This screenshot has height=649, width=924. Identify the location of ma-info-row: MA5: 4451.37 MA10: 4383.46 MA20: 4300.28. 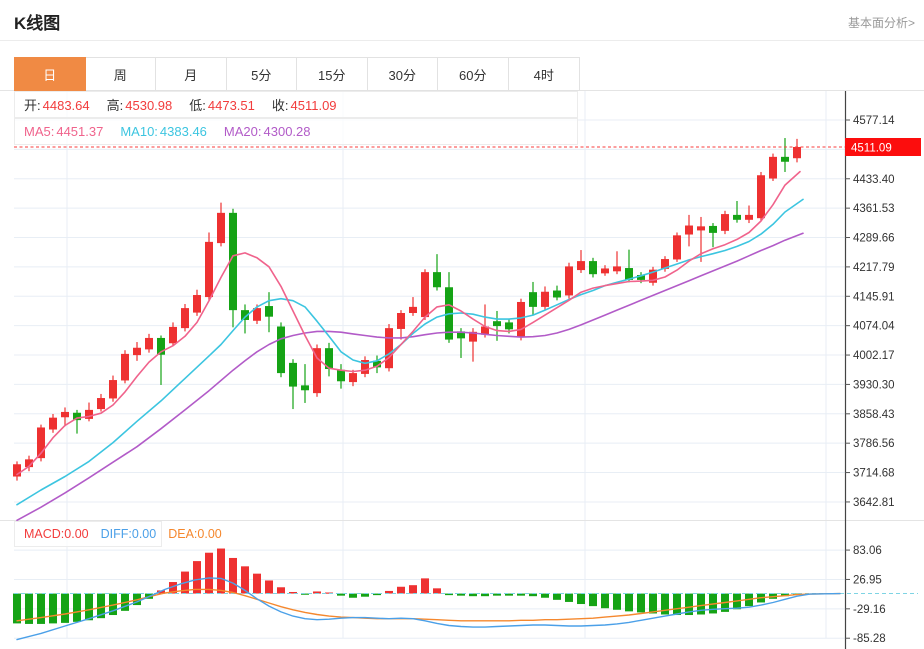
(296, 131).